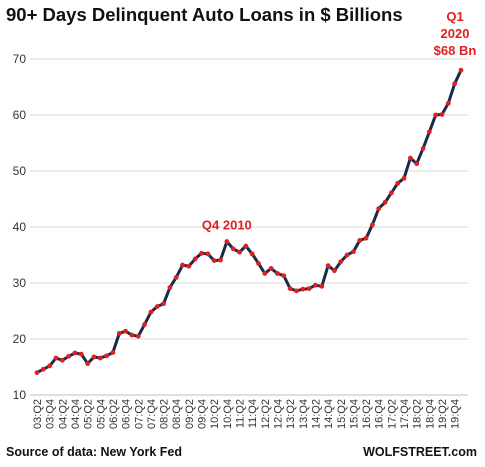 The image size is (485, 467). I want to click on x-tick-label: 18:Q4, so click(430, 414).